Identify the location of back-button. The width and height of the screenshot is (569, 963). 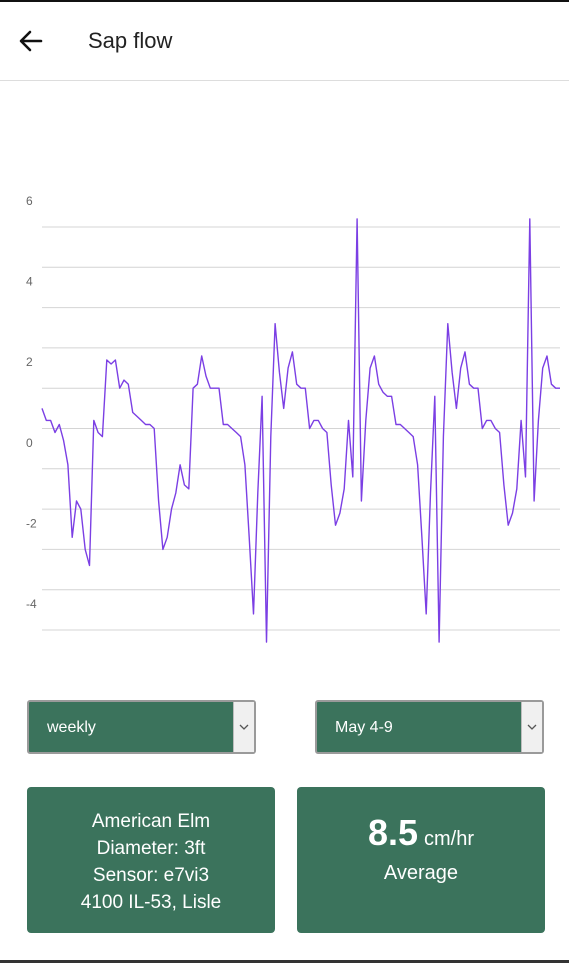
(31, 39).